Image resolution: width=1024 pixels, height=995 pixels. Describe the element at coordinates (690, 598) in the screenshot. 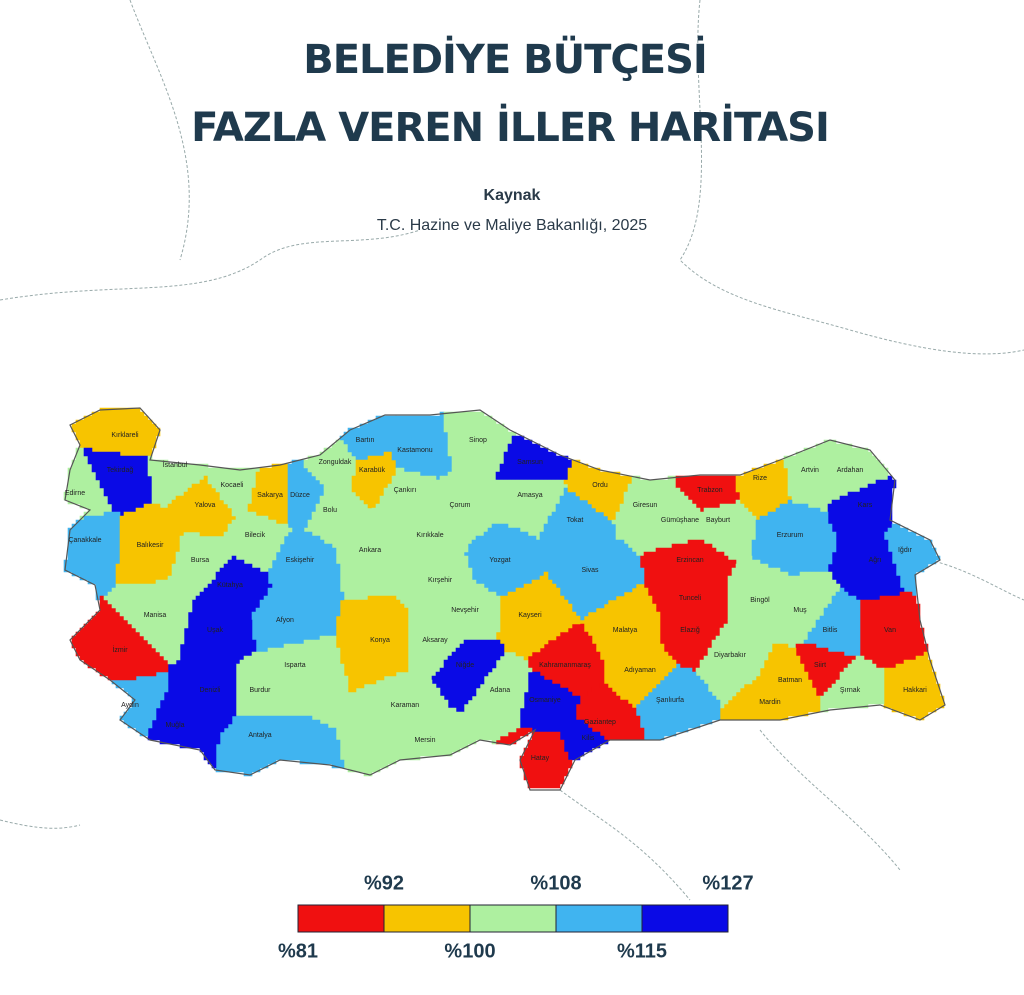

I see `province-label: Tunceli` at that location.